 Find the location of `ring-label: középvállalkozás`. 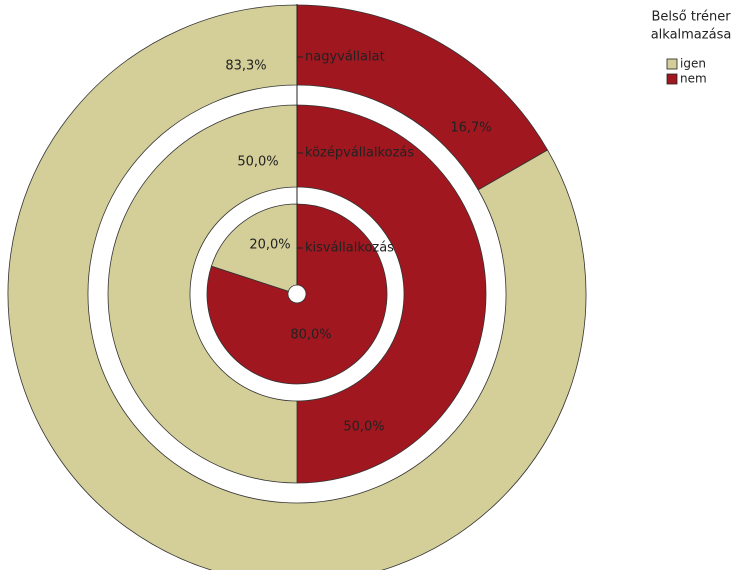

ring-label: középvállalkozás is located at coordinates (359, 153).